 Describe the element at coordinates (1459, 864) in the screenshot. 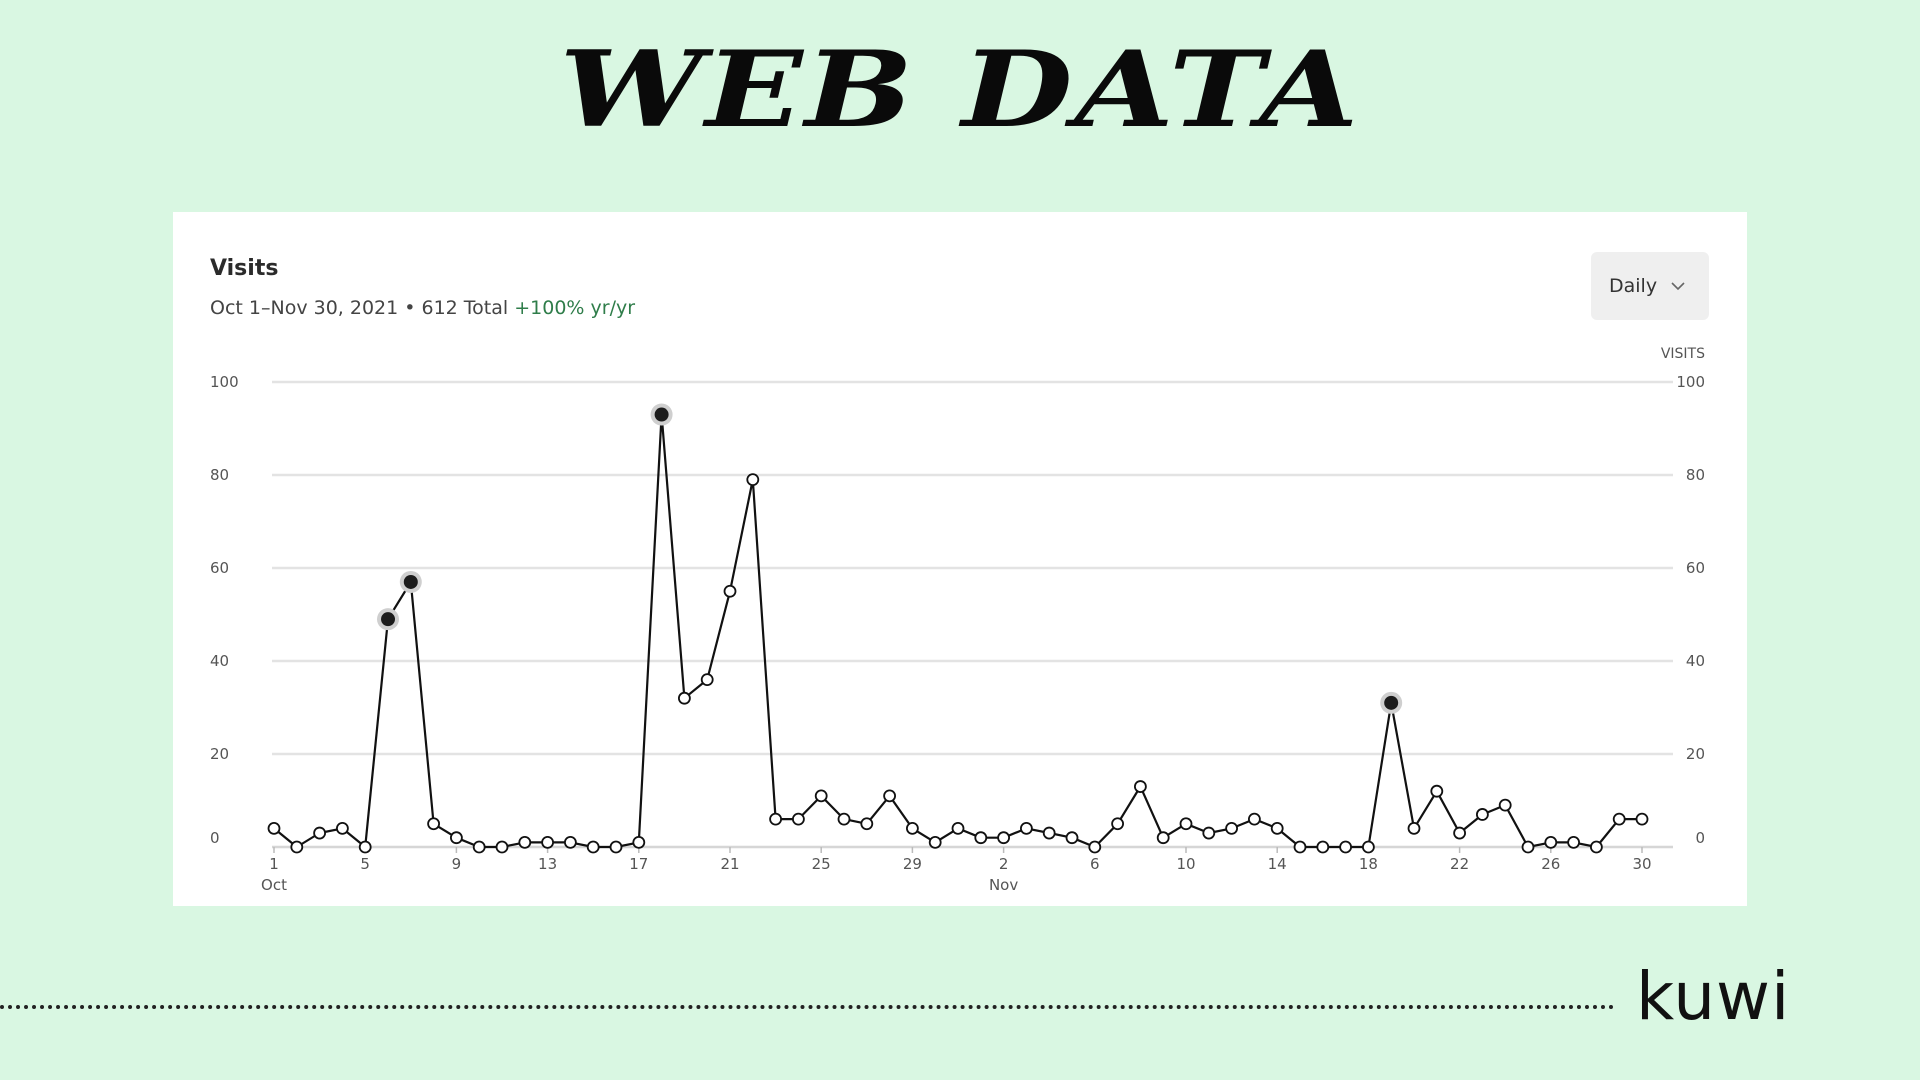

I see `x-tick-label: 22` at that location.